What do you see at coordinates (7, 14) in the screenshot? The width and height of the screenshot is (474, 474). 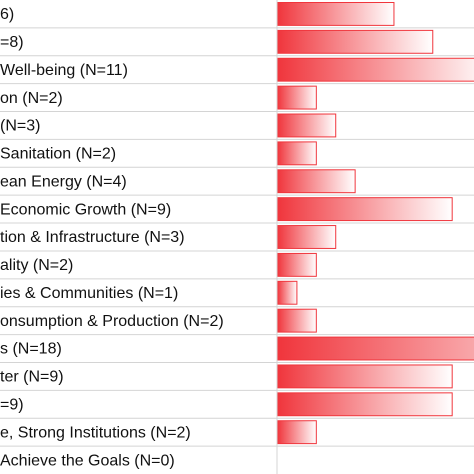 I see `category-label: 6)` at bounding box center [7, 14].